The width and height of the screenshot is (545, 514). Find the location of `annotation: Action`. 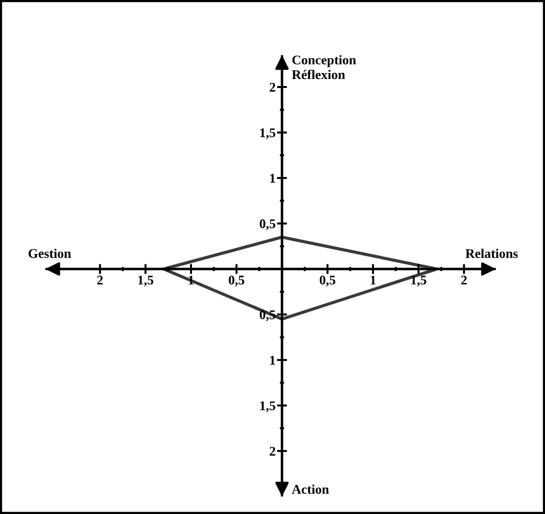

annotation: Action is located at coordinates (310, 489).